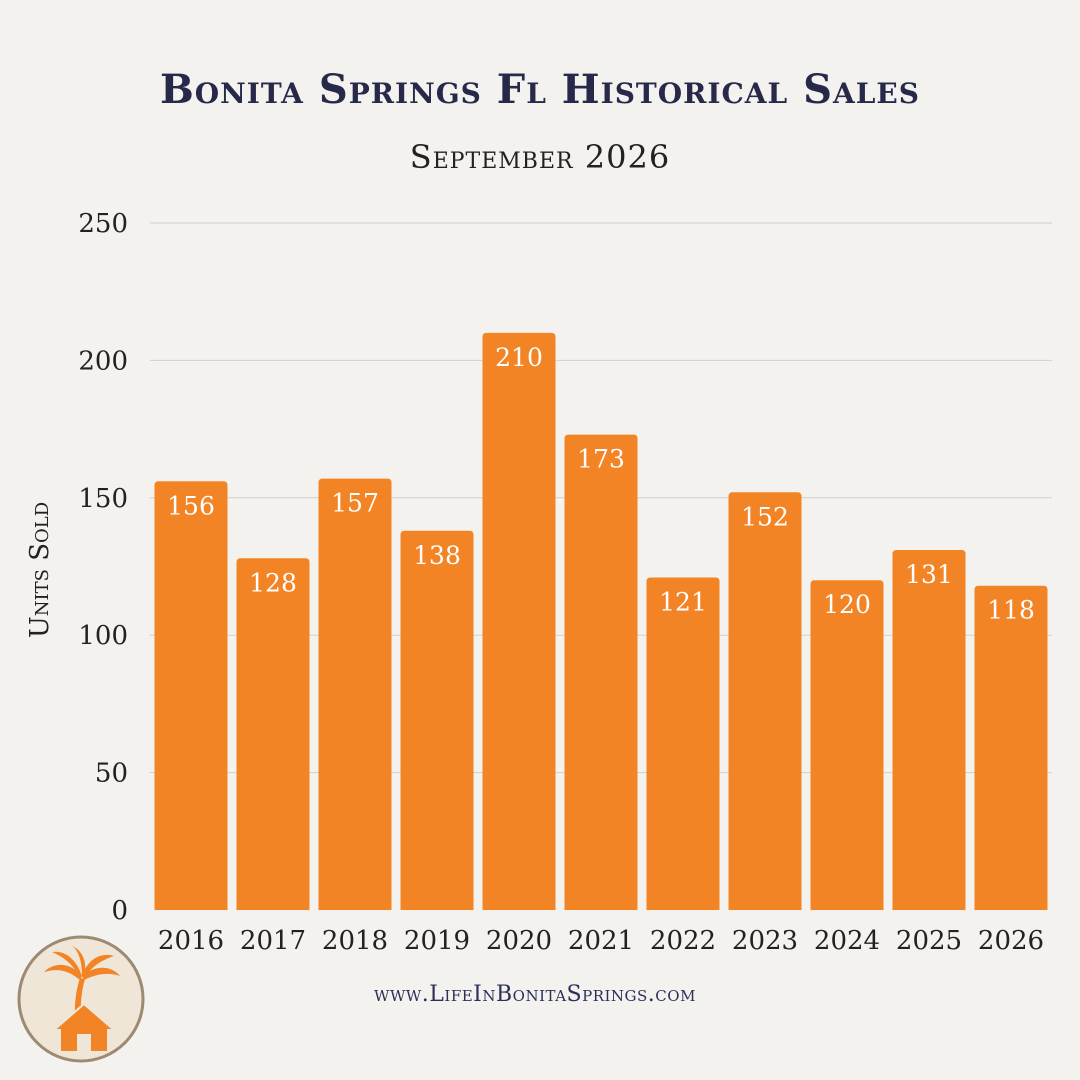  What do you see at coordinates (119, 911) in the screenshot?
I see `y-tick-label: 0` at bounding box center [119, 911].